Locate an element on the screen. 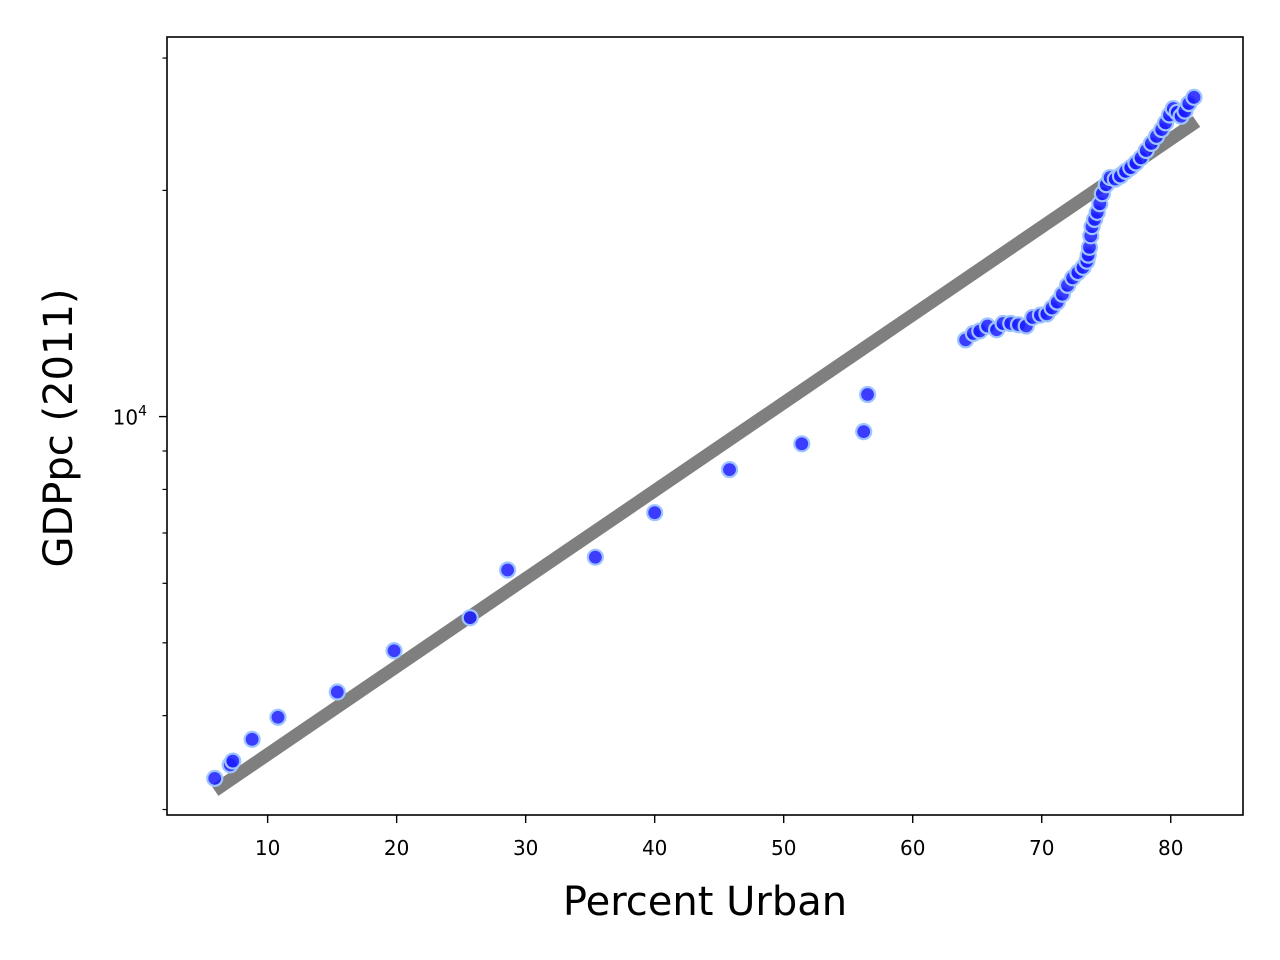 The image size is (1280, 960). x-tick-label: 70 is located at coordinates (1041, 848).